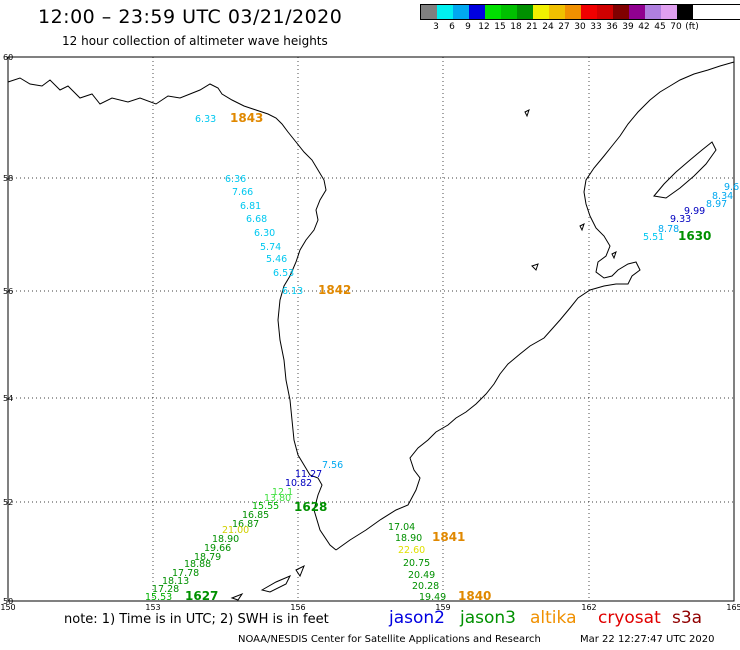 This screenshot has width=740, height=650. I want to click on legend-label: 70, so click(676, 27).